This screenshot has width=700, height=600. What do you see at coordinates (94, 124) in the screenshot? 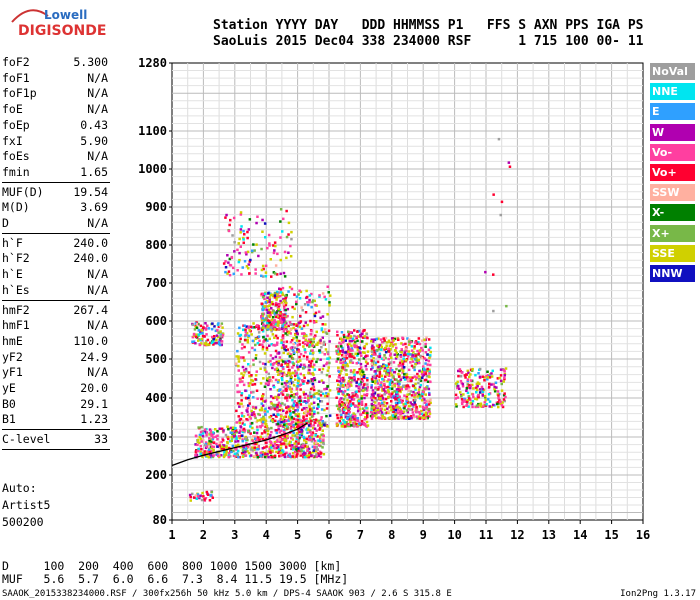
I see `param-value: 0.43` at bounding box center [94, 124].